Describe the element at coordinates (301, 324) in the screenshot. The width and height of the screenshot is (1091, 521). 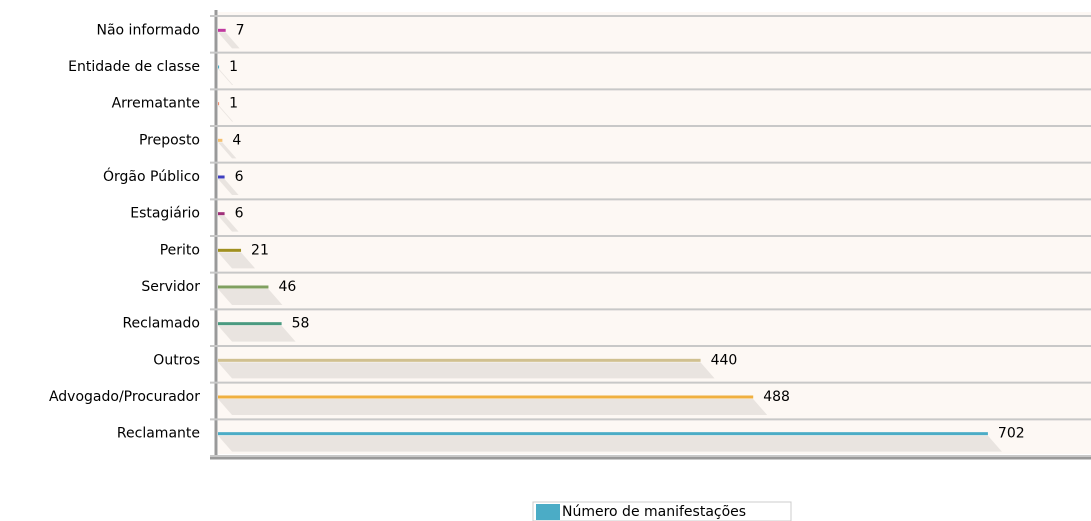
I see `value-label: 58` at that location.